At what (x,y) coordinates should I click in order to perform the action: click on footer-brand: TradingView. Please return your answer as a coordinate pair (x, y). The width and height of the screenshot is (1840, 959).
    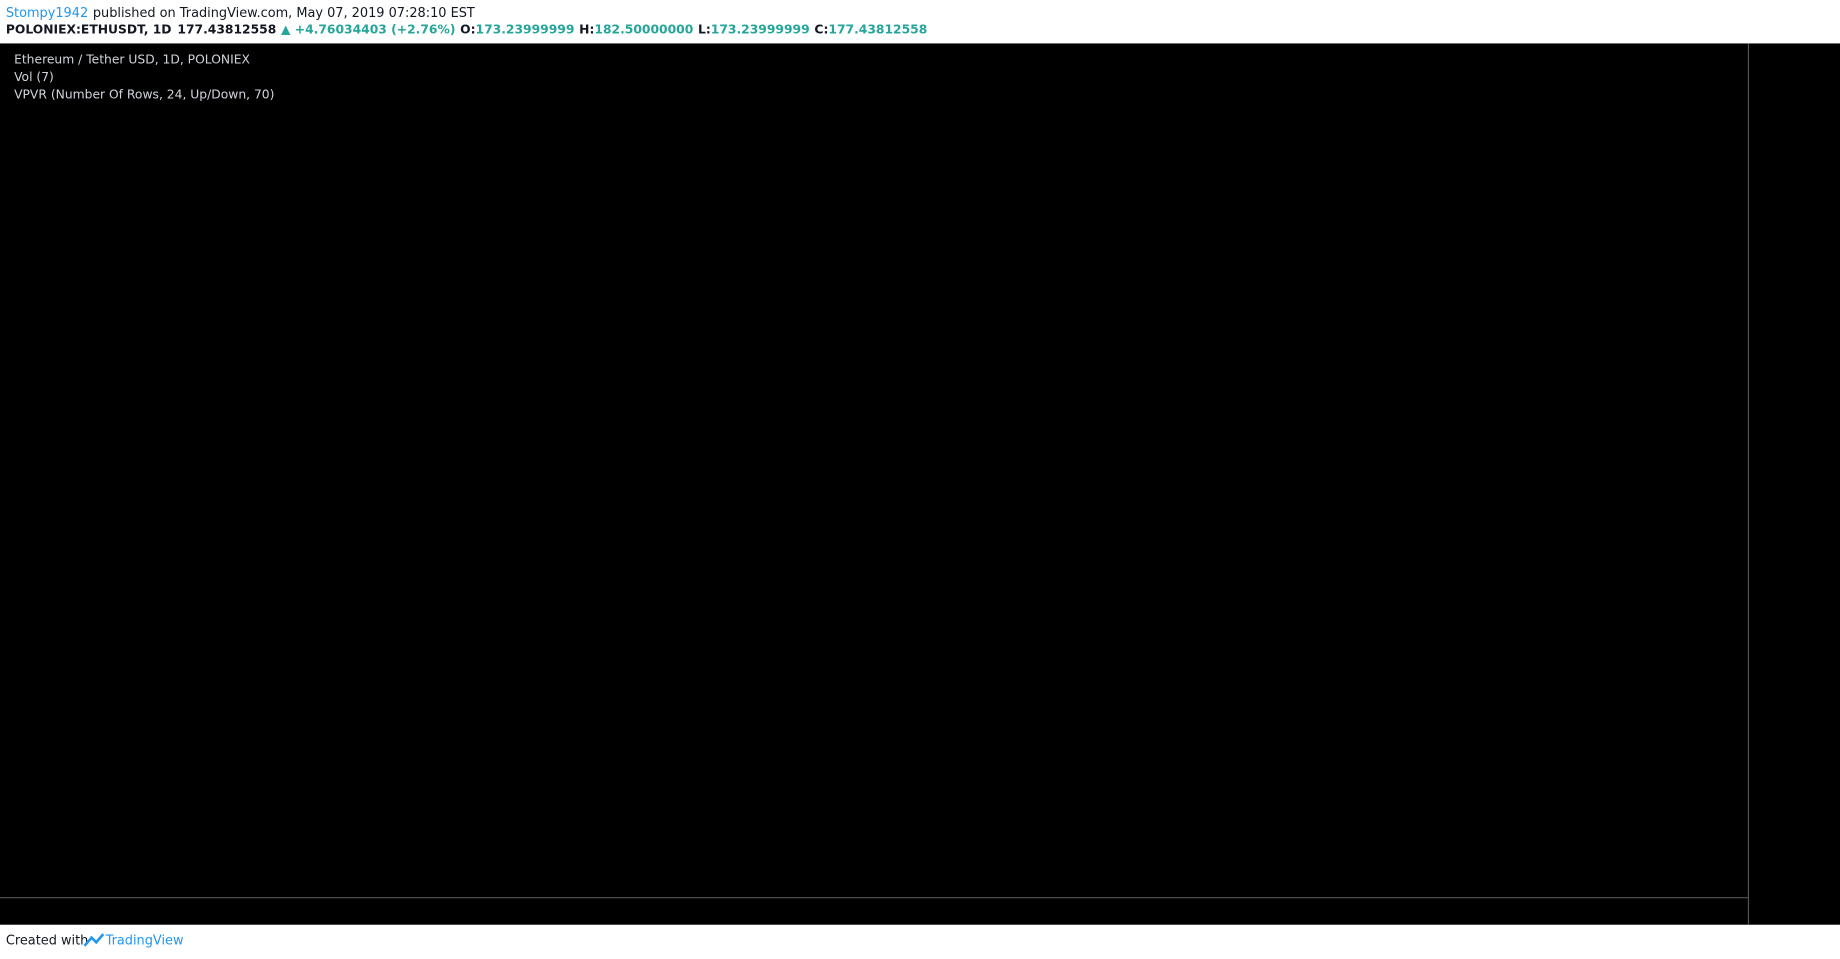
    Looking at the image, I should click on (144, 941).